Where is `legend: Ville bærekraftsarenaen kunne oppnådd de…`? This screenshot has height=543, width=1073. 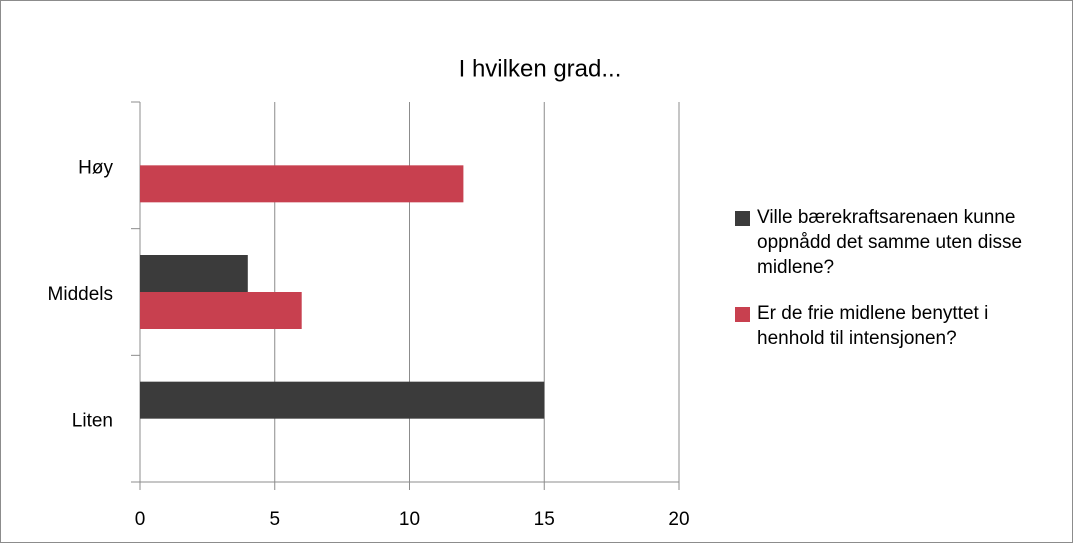 legend: Ville bærekraftsarenaen kunne oppnådd de… is located at coordinates (895, 288).